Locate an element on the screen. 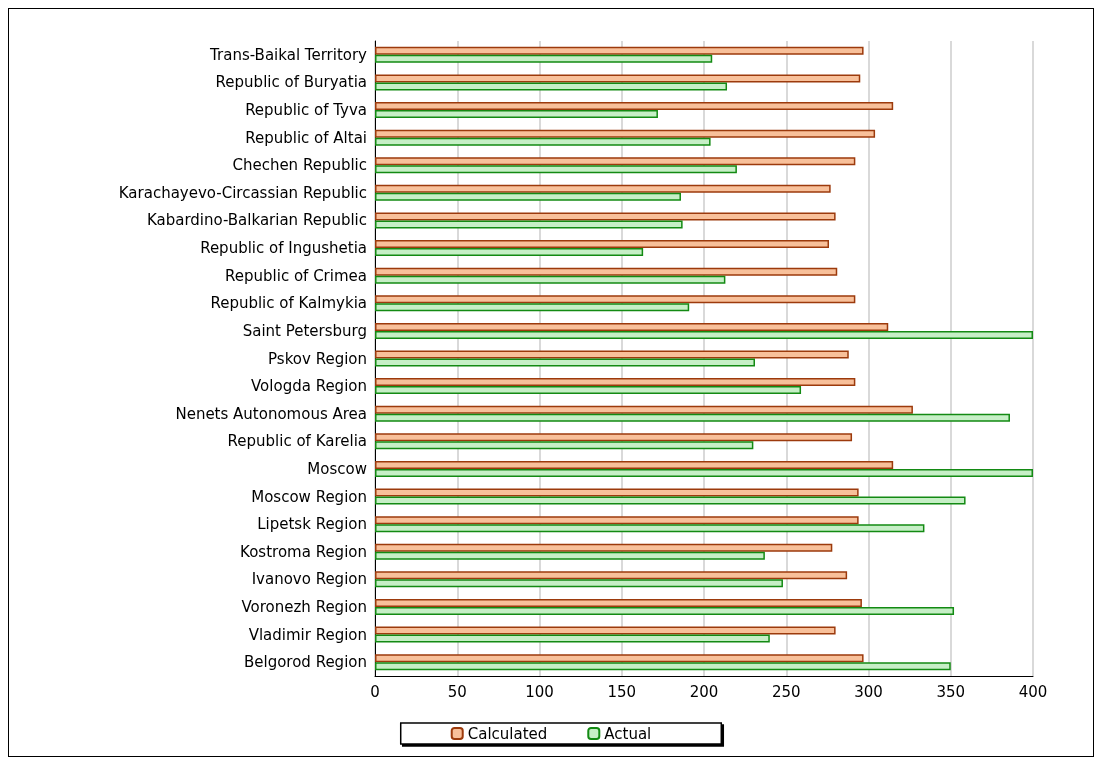 Image resolution: width=1104 pixels, height=767 pixels. y-tick-label: Trans-Baikal Territory is located at coordinates (288, 54).